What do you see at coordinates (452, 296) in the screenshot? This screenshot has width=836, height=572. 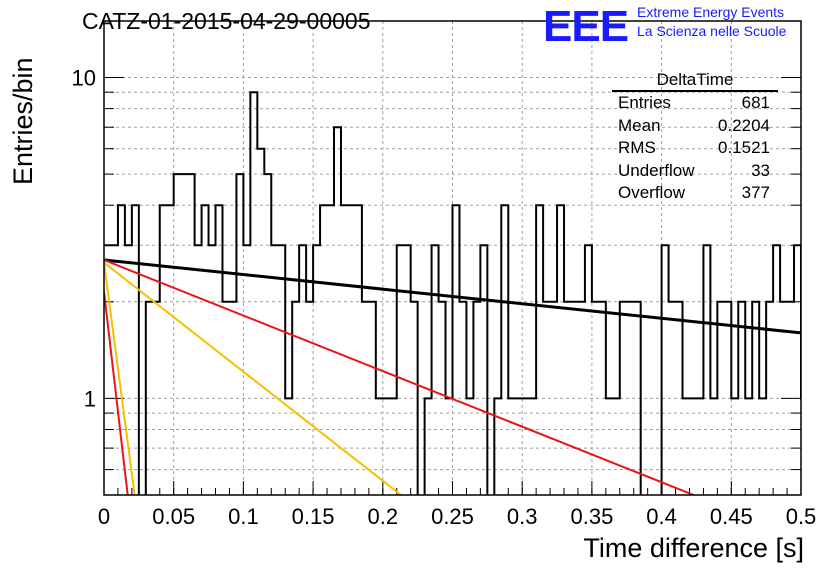 I see `fit-line-black` at bounding box center [452, 296].